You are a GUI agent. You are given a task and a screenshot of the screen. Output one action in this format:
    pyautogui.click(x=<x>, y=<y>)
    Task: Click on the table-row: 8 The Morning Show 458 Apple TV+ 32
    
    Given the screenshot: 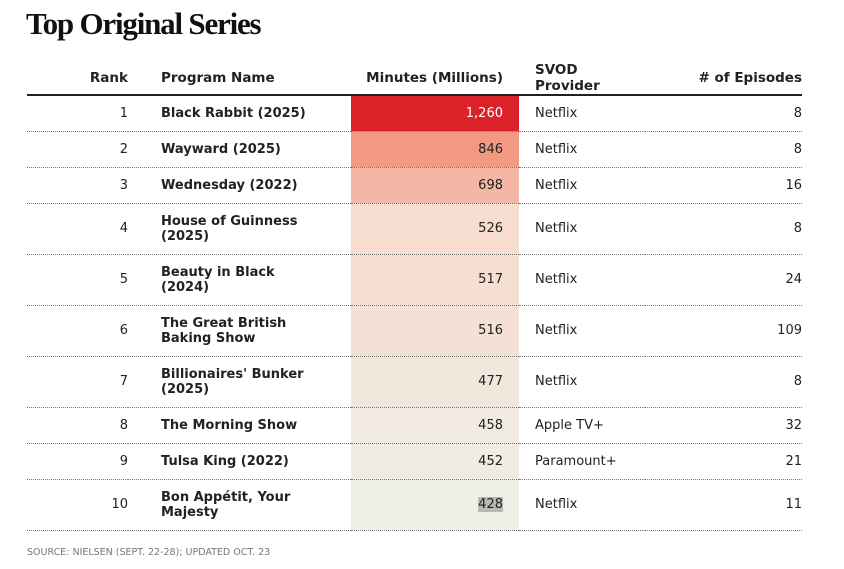 What is the action you would take?
    pyautogui.click(x=414, y=425)
    